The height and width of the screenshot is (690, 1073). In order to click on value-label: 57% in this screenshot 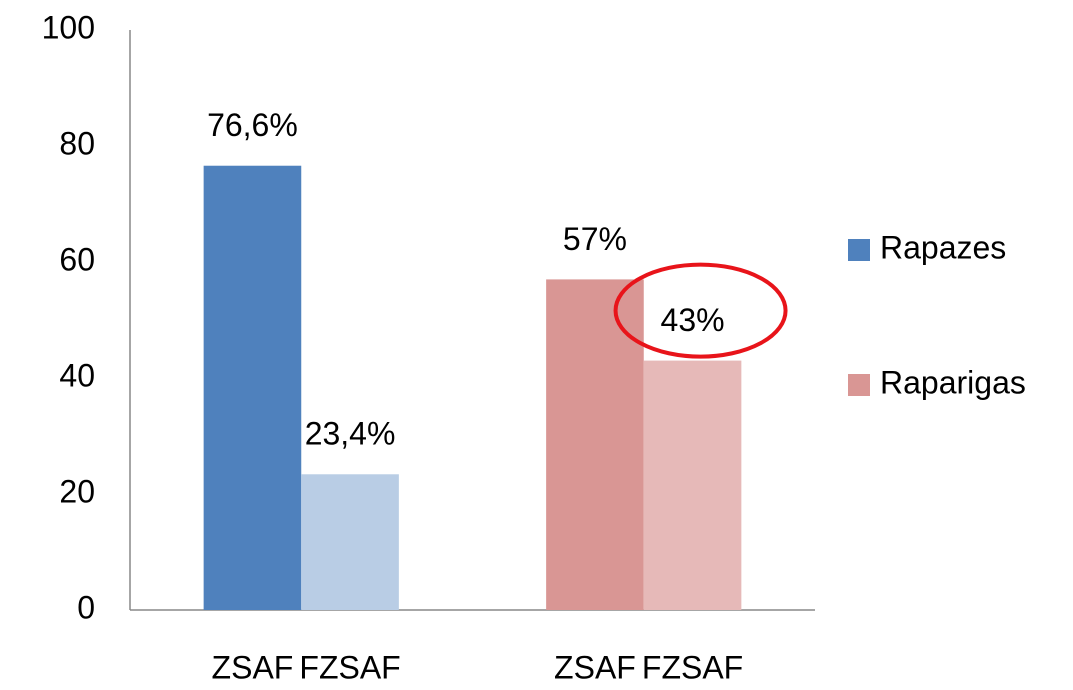, I will do `click(595, 239)`.